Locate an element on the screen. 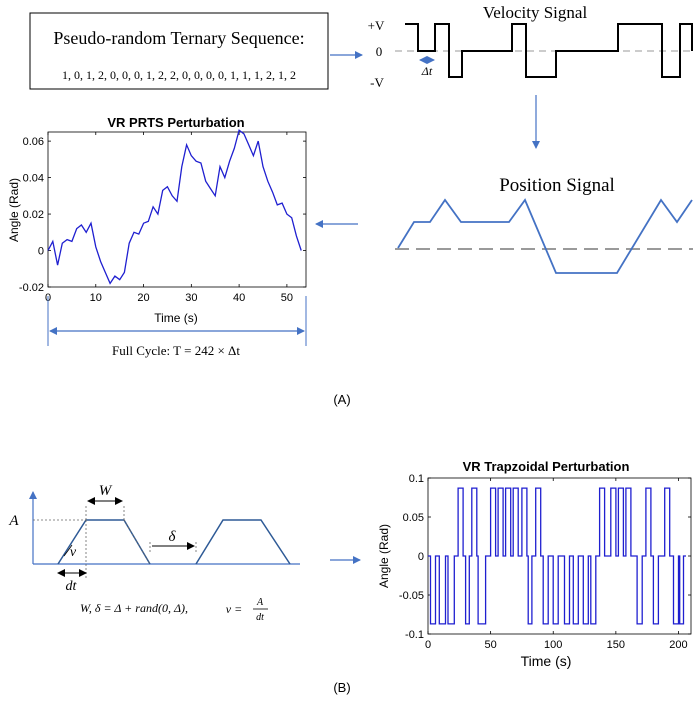 The height and width of the screenshot is (723, 700). trap-formula-v-den: dt is located at coordinates (260, 617).